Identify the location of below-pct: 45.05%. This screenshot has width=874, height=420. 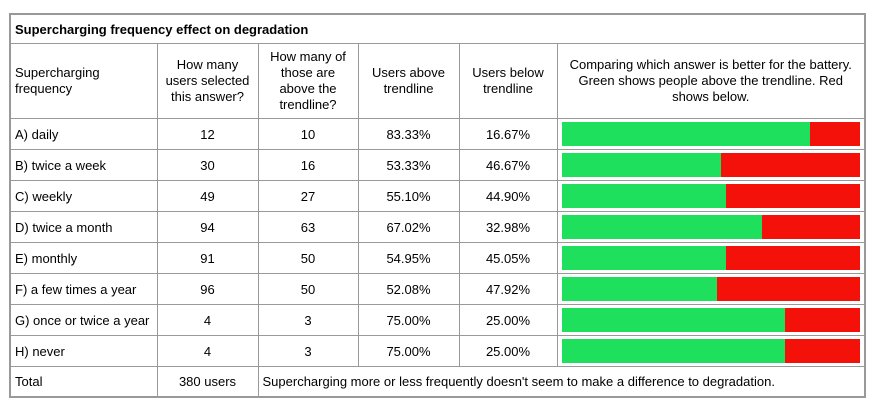
(508, 258).